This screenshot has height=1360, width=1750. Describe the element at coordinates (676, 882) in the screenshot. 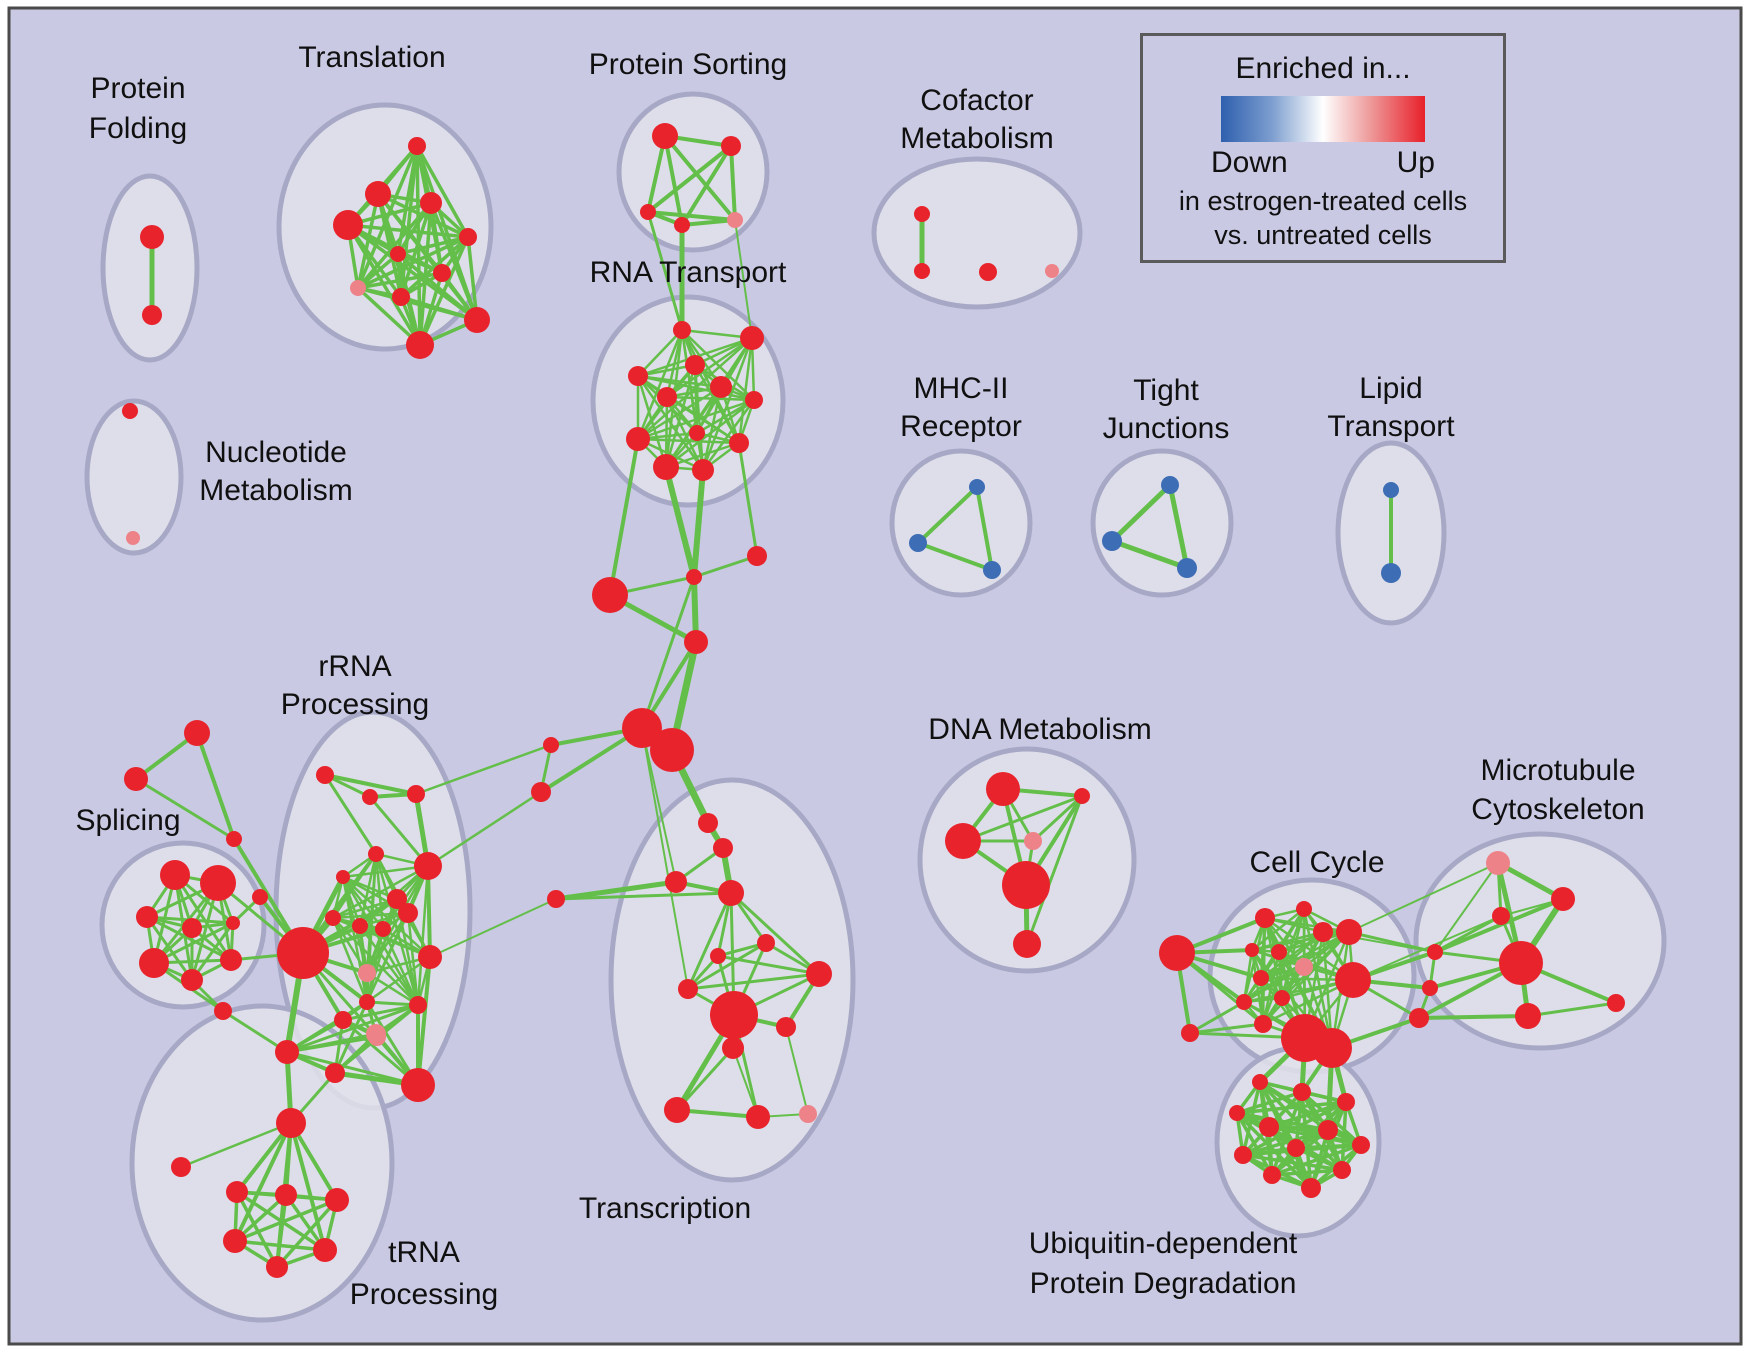

I see `node-tx2` at that location.